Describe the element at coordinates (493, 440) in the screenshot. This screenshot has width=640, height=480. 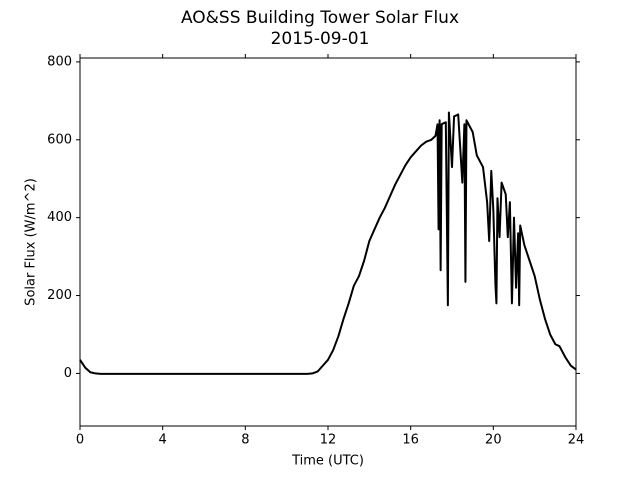
I see `x-tick-label: 20` at that location.